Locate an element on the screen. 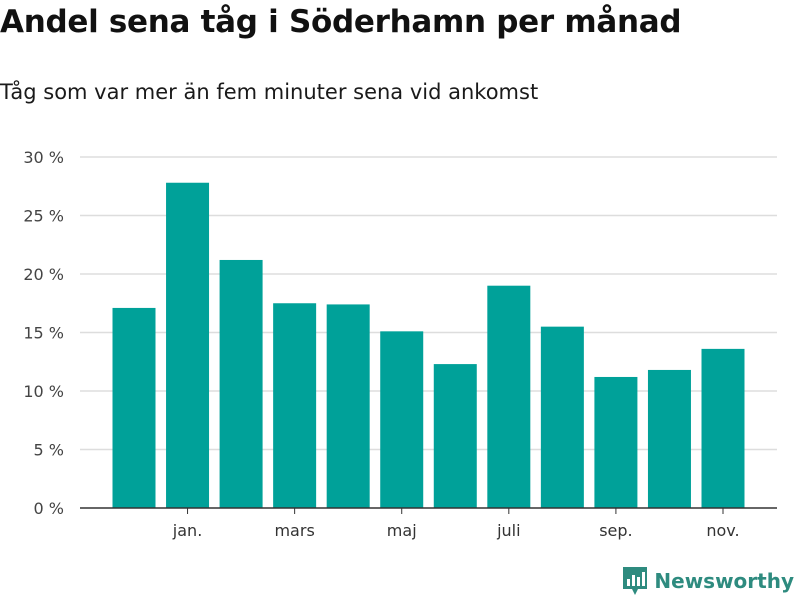  y-tick-label: 15 % is located at coordinates (43, 333).